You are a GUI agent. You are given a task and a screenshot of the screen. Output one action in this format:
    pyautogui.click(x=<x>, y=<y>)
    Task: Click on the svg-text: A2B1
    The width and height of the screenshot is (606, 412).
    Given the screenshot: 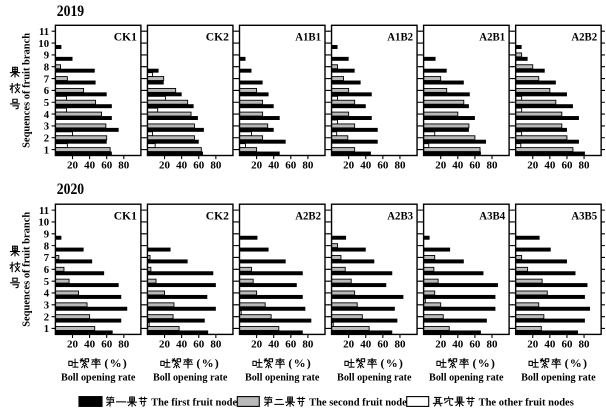 What is the action you would take?
    pyautogui.click(x=492, y=37)
    